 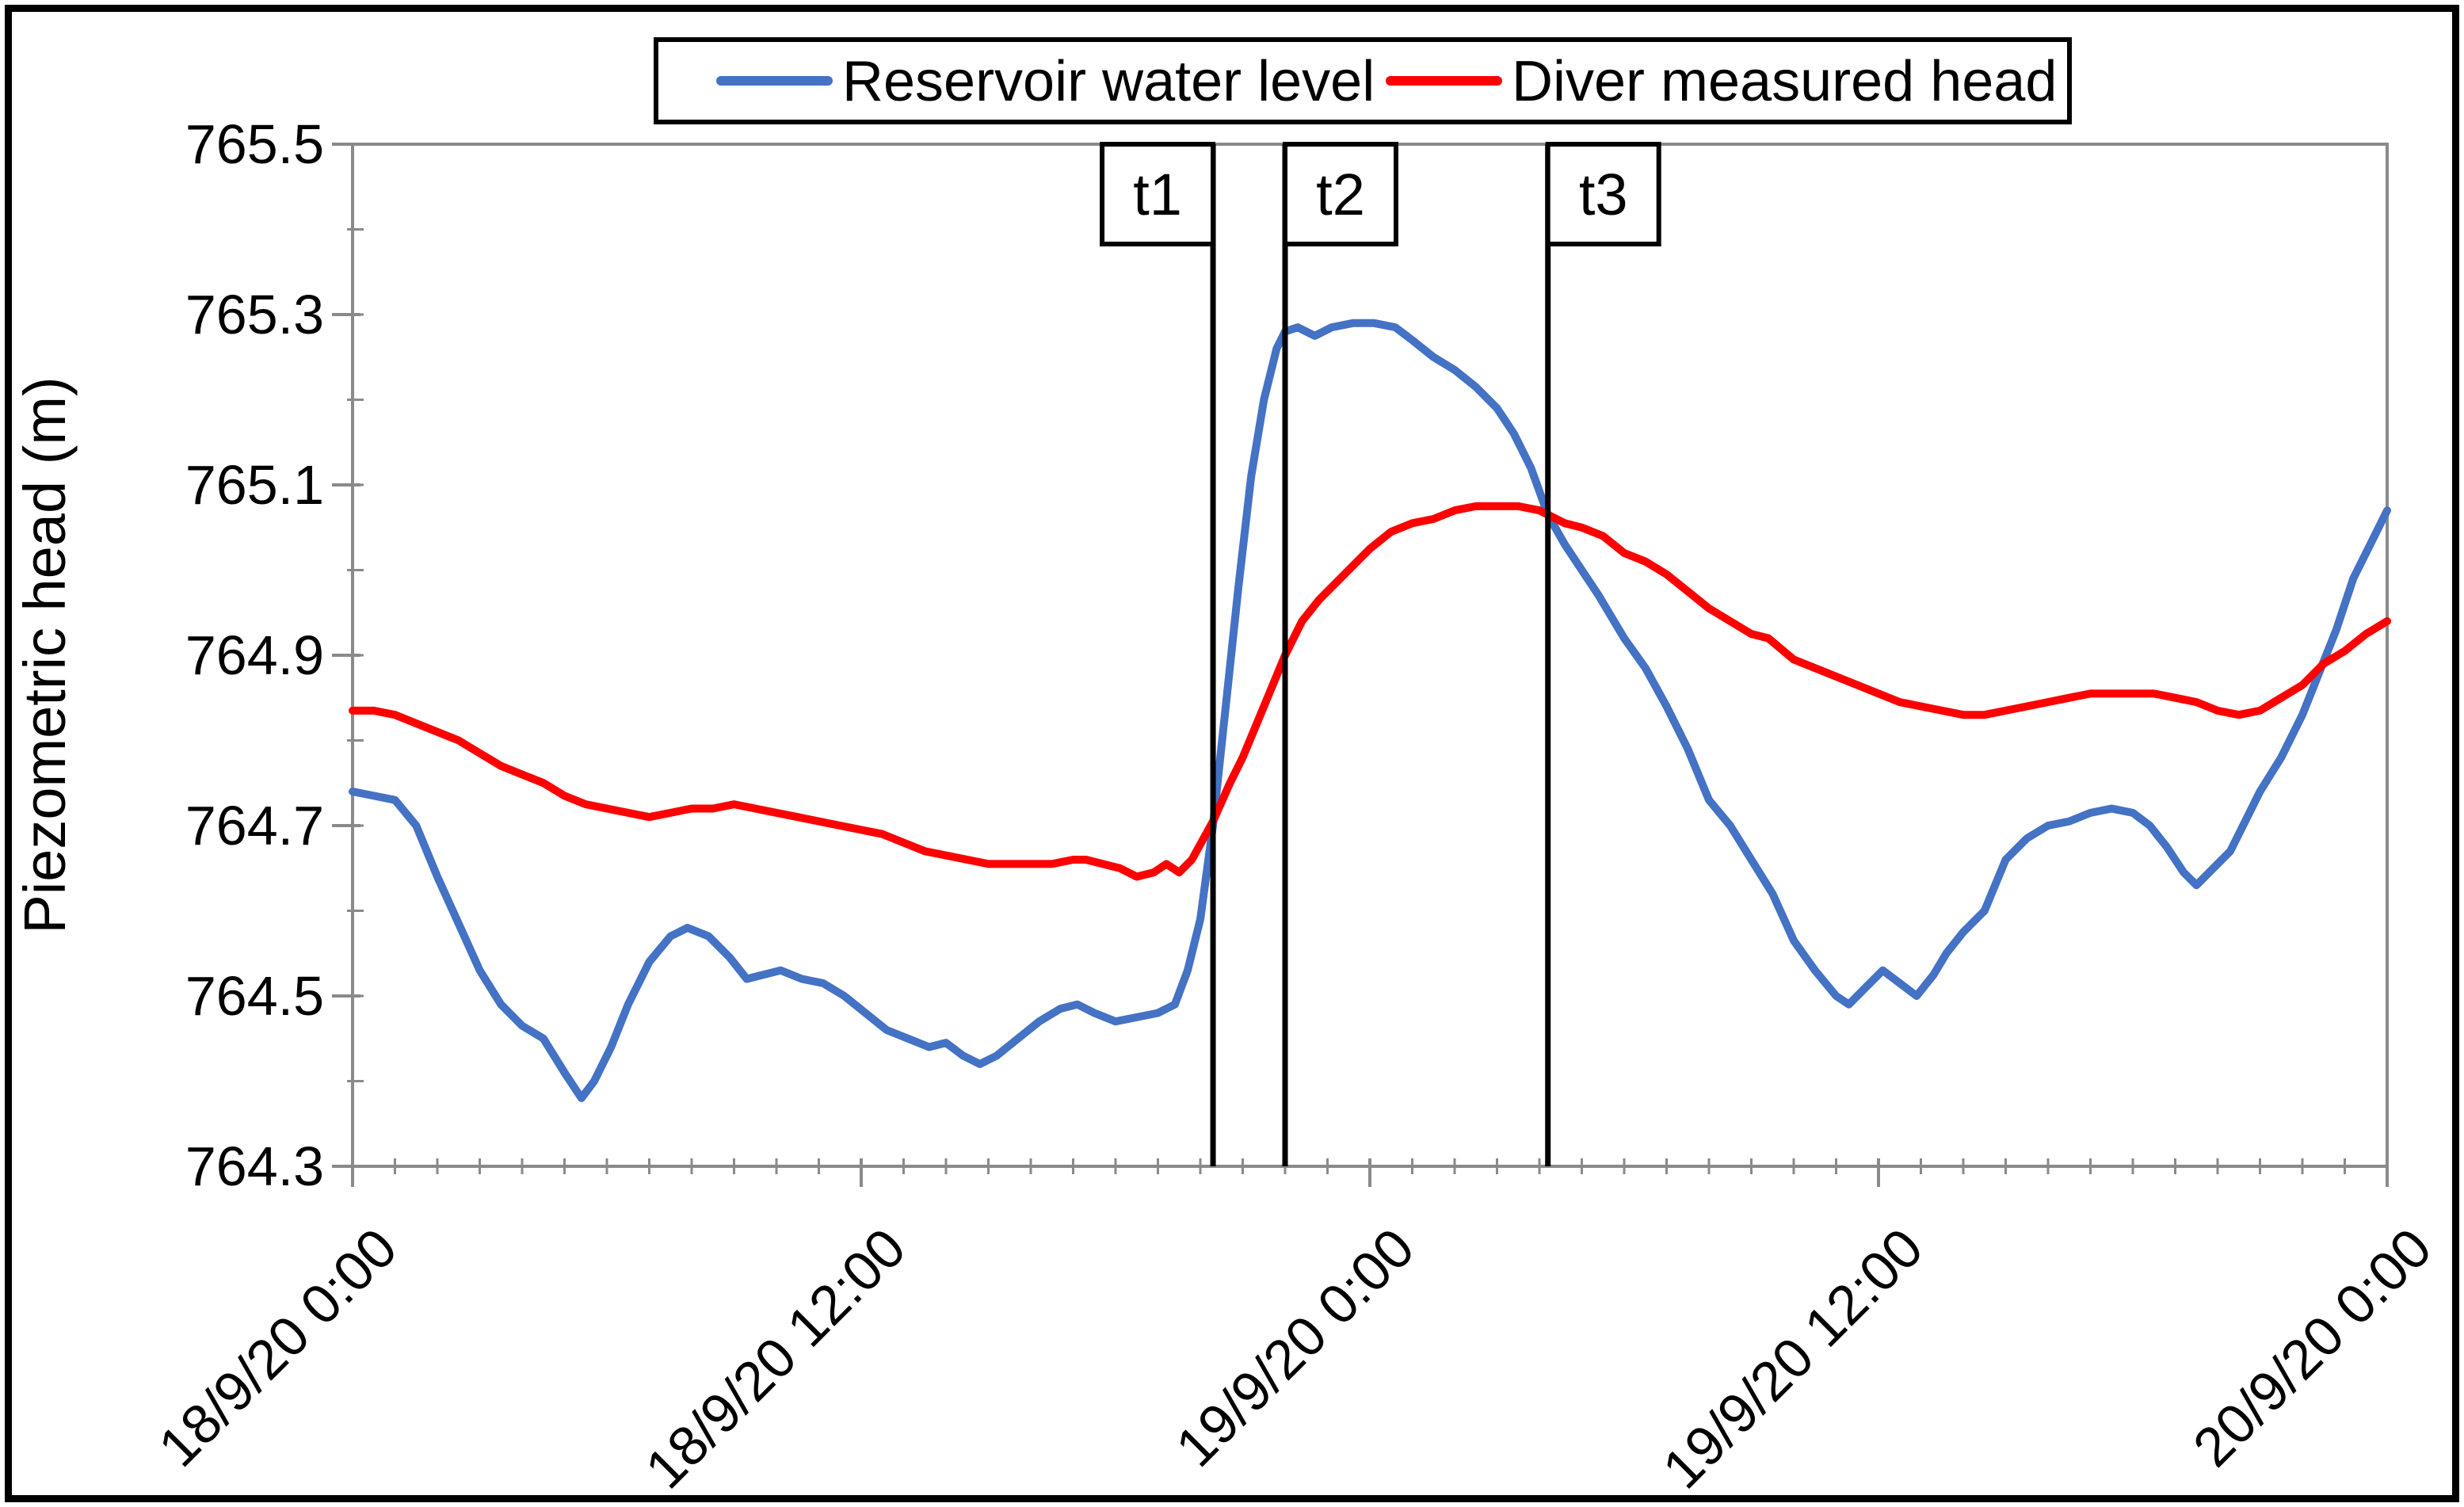 What do you see at coordinates (2312, 1347) in the screenshot?
I see `x-tick-label: 20/9/20 0:00` at bounding box center [2312, 1347].